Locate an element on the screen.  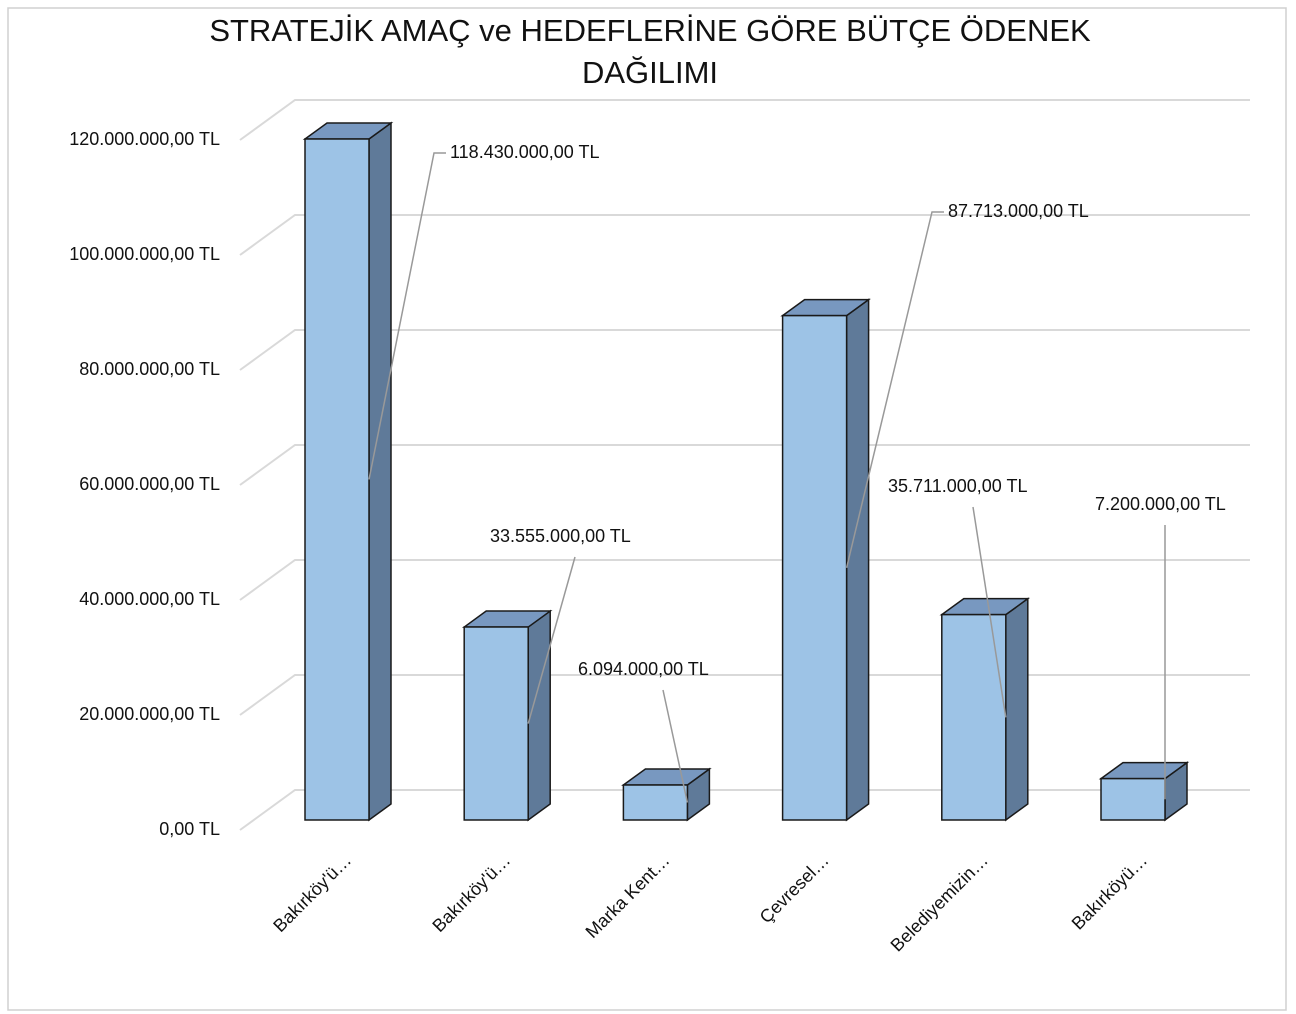
y-tick-label: 80.000.000,00 TL is located at coordinates (149, 369).